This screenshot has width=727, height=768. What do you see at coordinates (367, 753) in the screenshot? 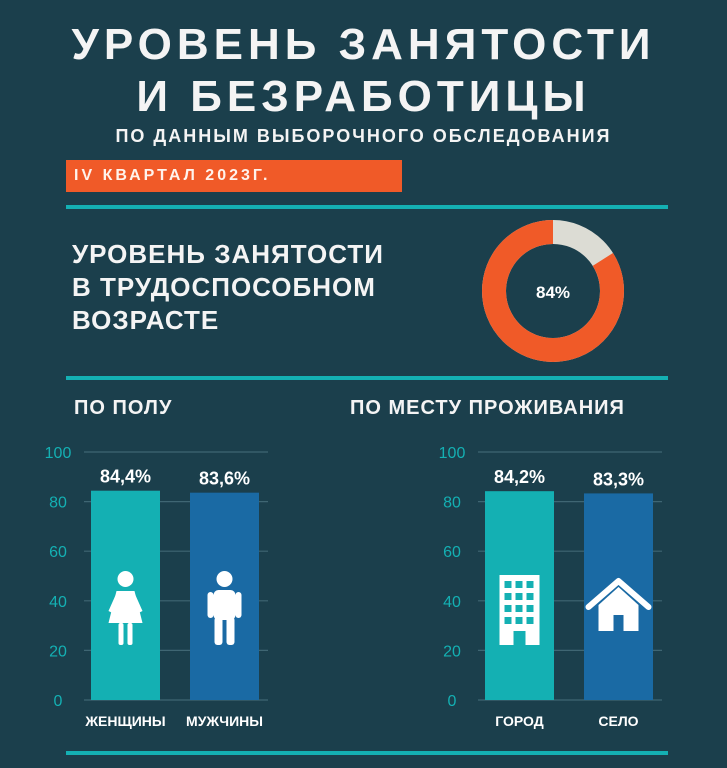
I see `divider-bottom` at bounding box center [367, 753].